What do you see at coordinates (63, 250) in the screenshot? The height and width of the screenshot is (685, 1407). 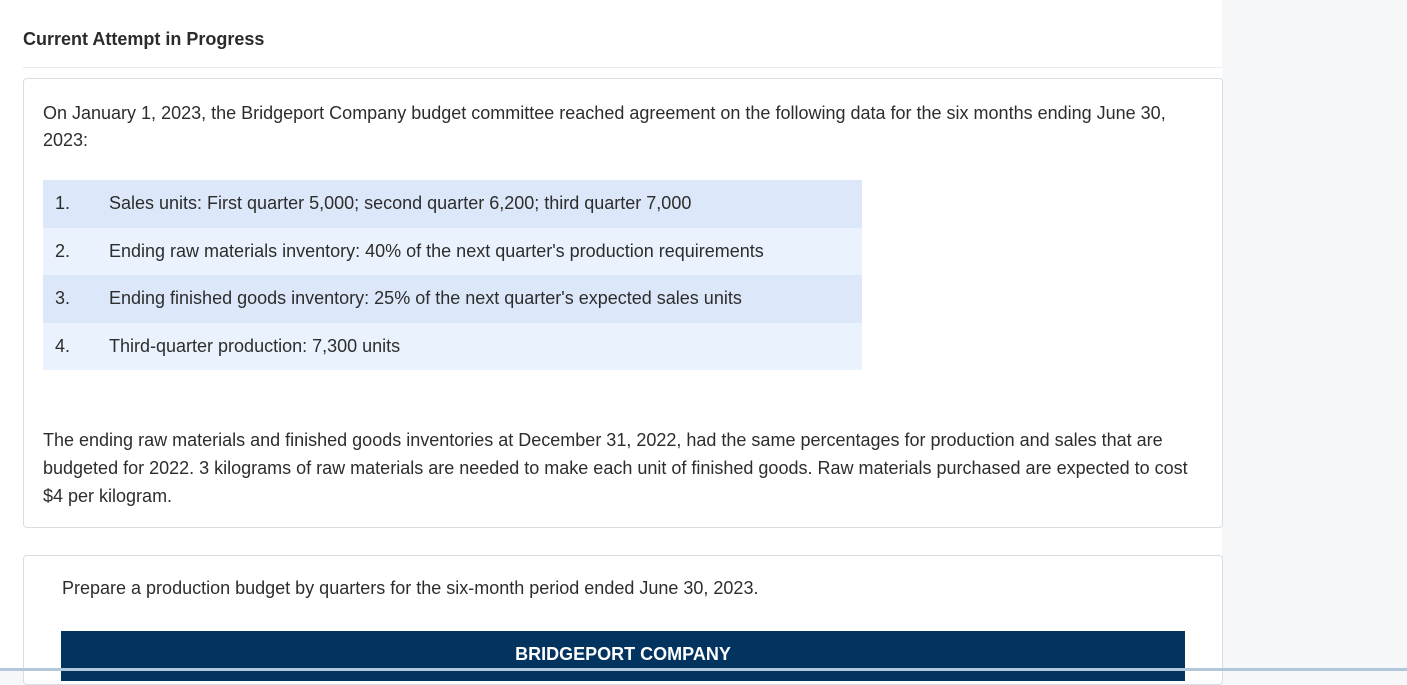 I see `list-item-number: 2.` at bounding box center [63, 250].